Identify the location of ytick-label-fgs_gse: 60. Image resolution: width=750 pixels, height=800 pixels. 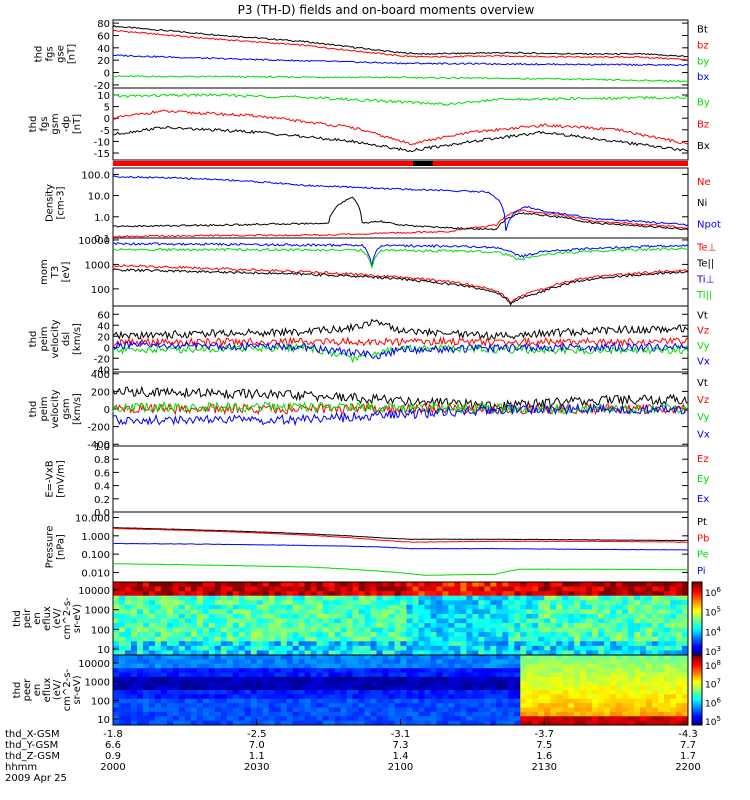
(103, 36).